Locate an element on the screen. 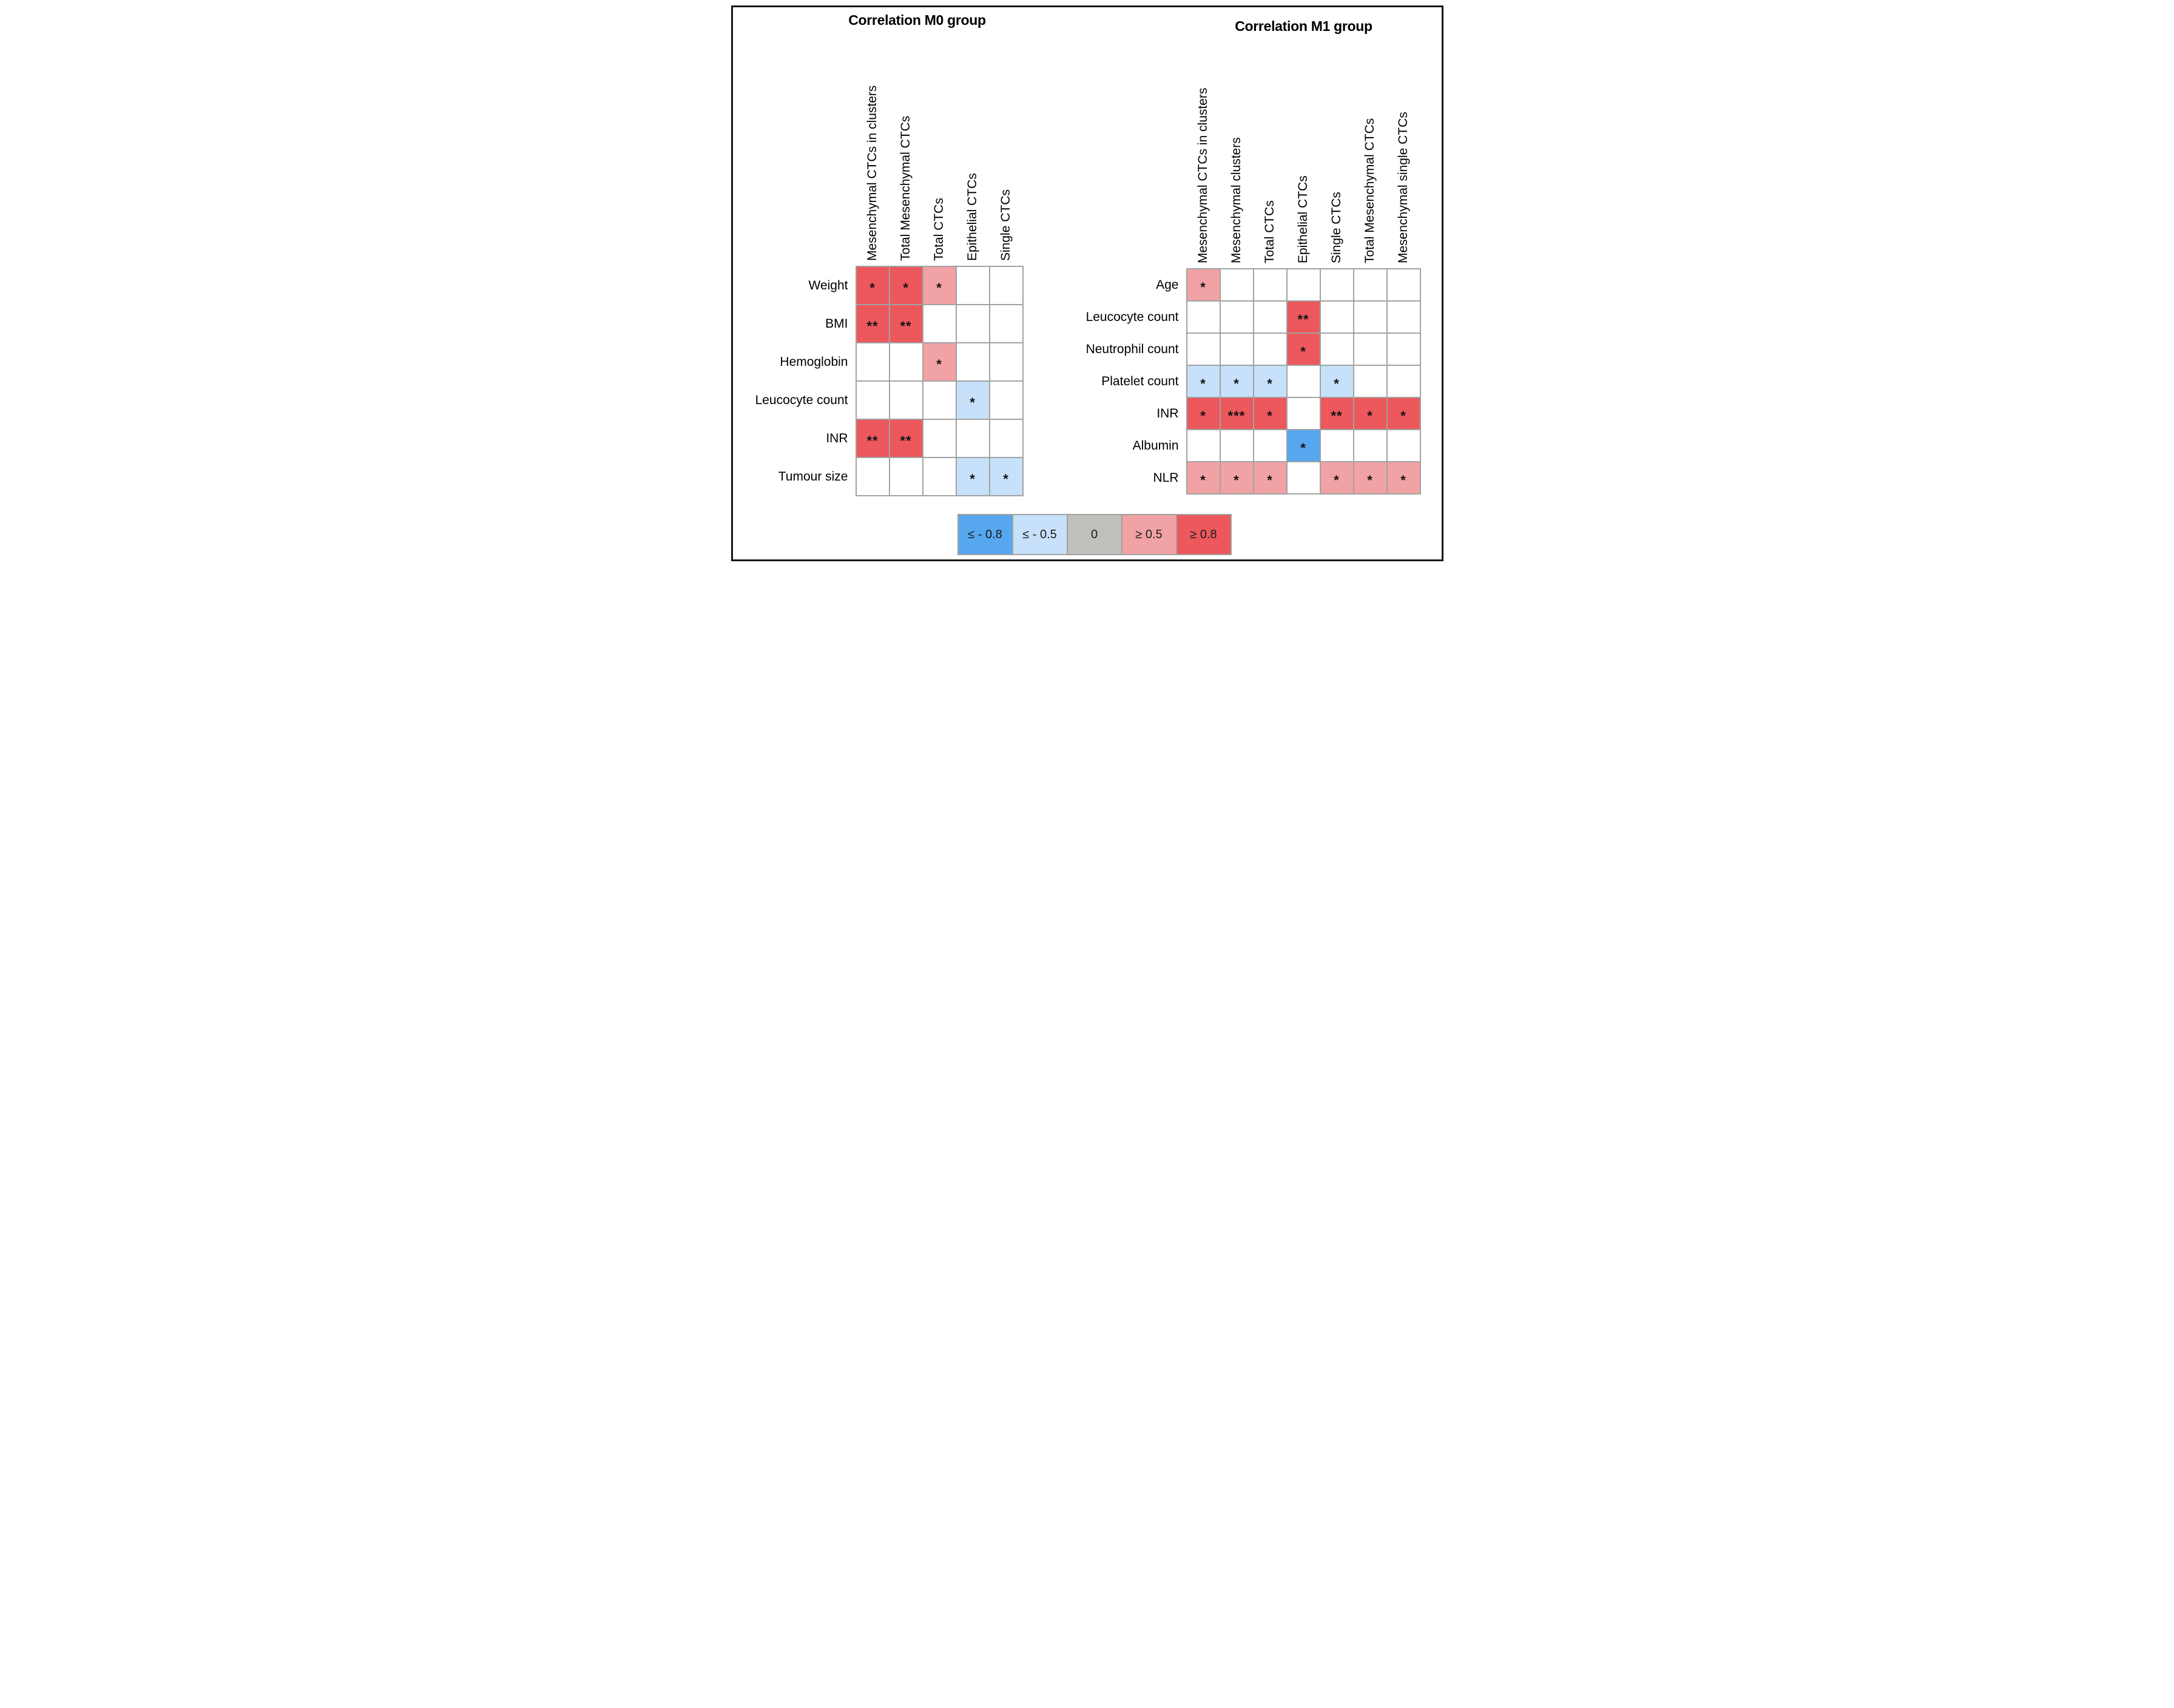  legend-label: ≥ 0.5 is located at coordinates (1149, 534).